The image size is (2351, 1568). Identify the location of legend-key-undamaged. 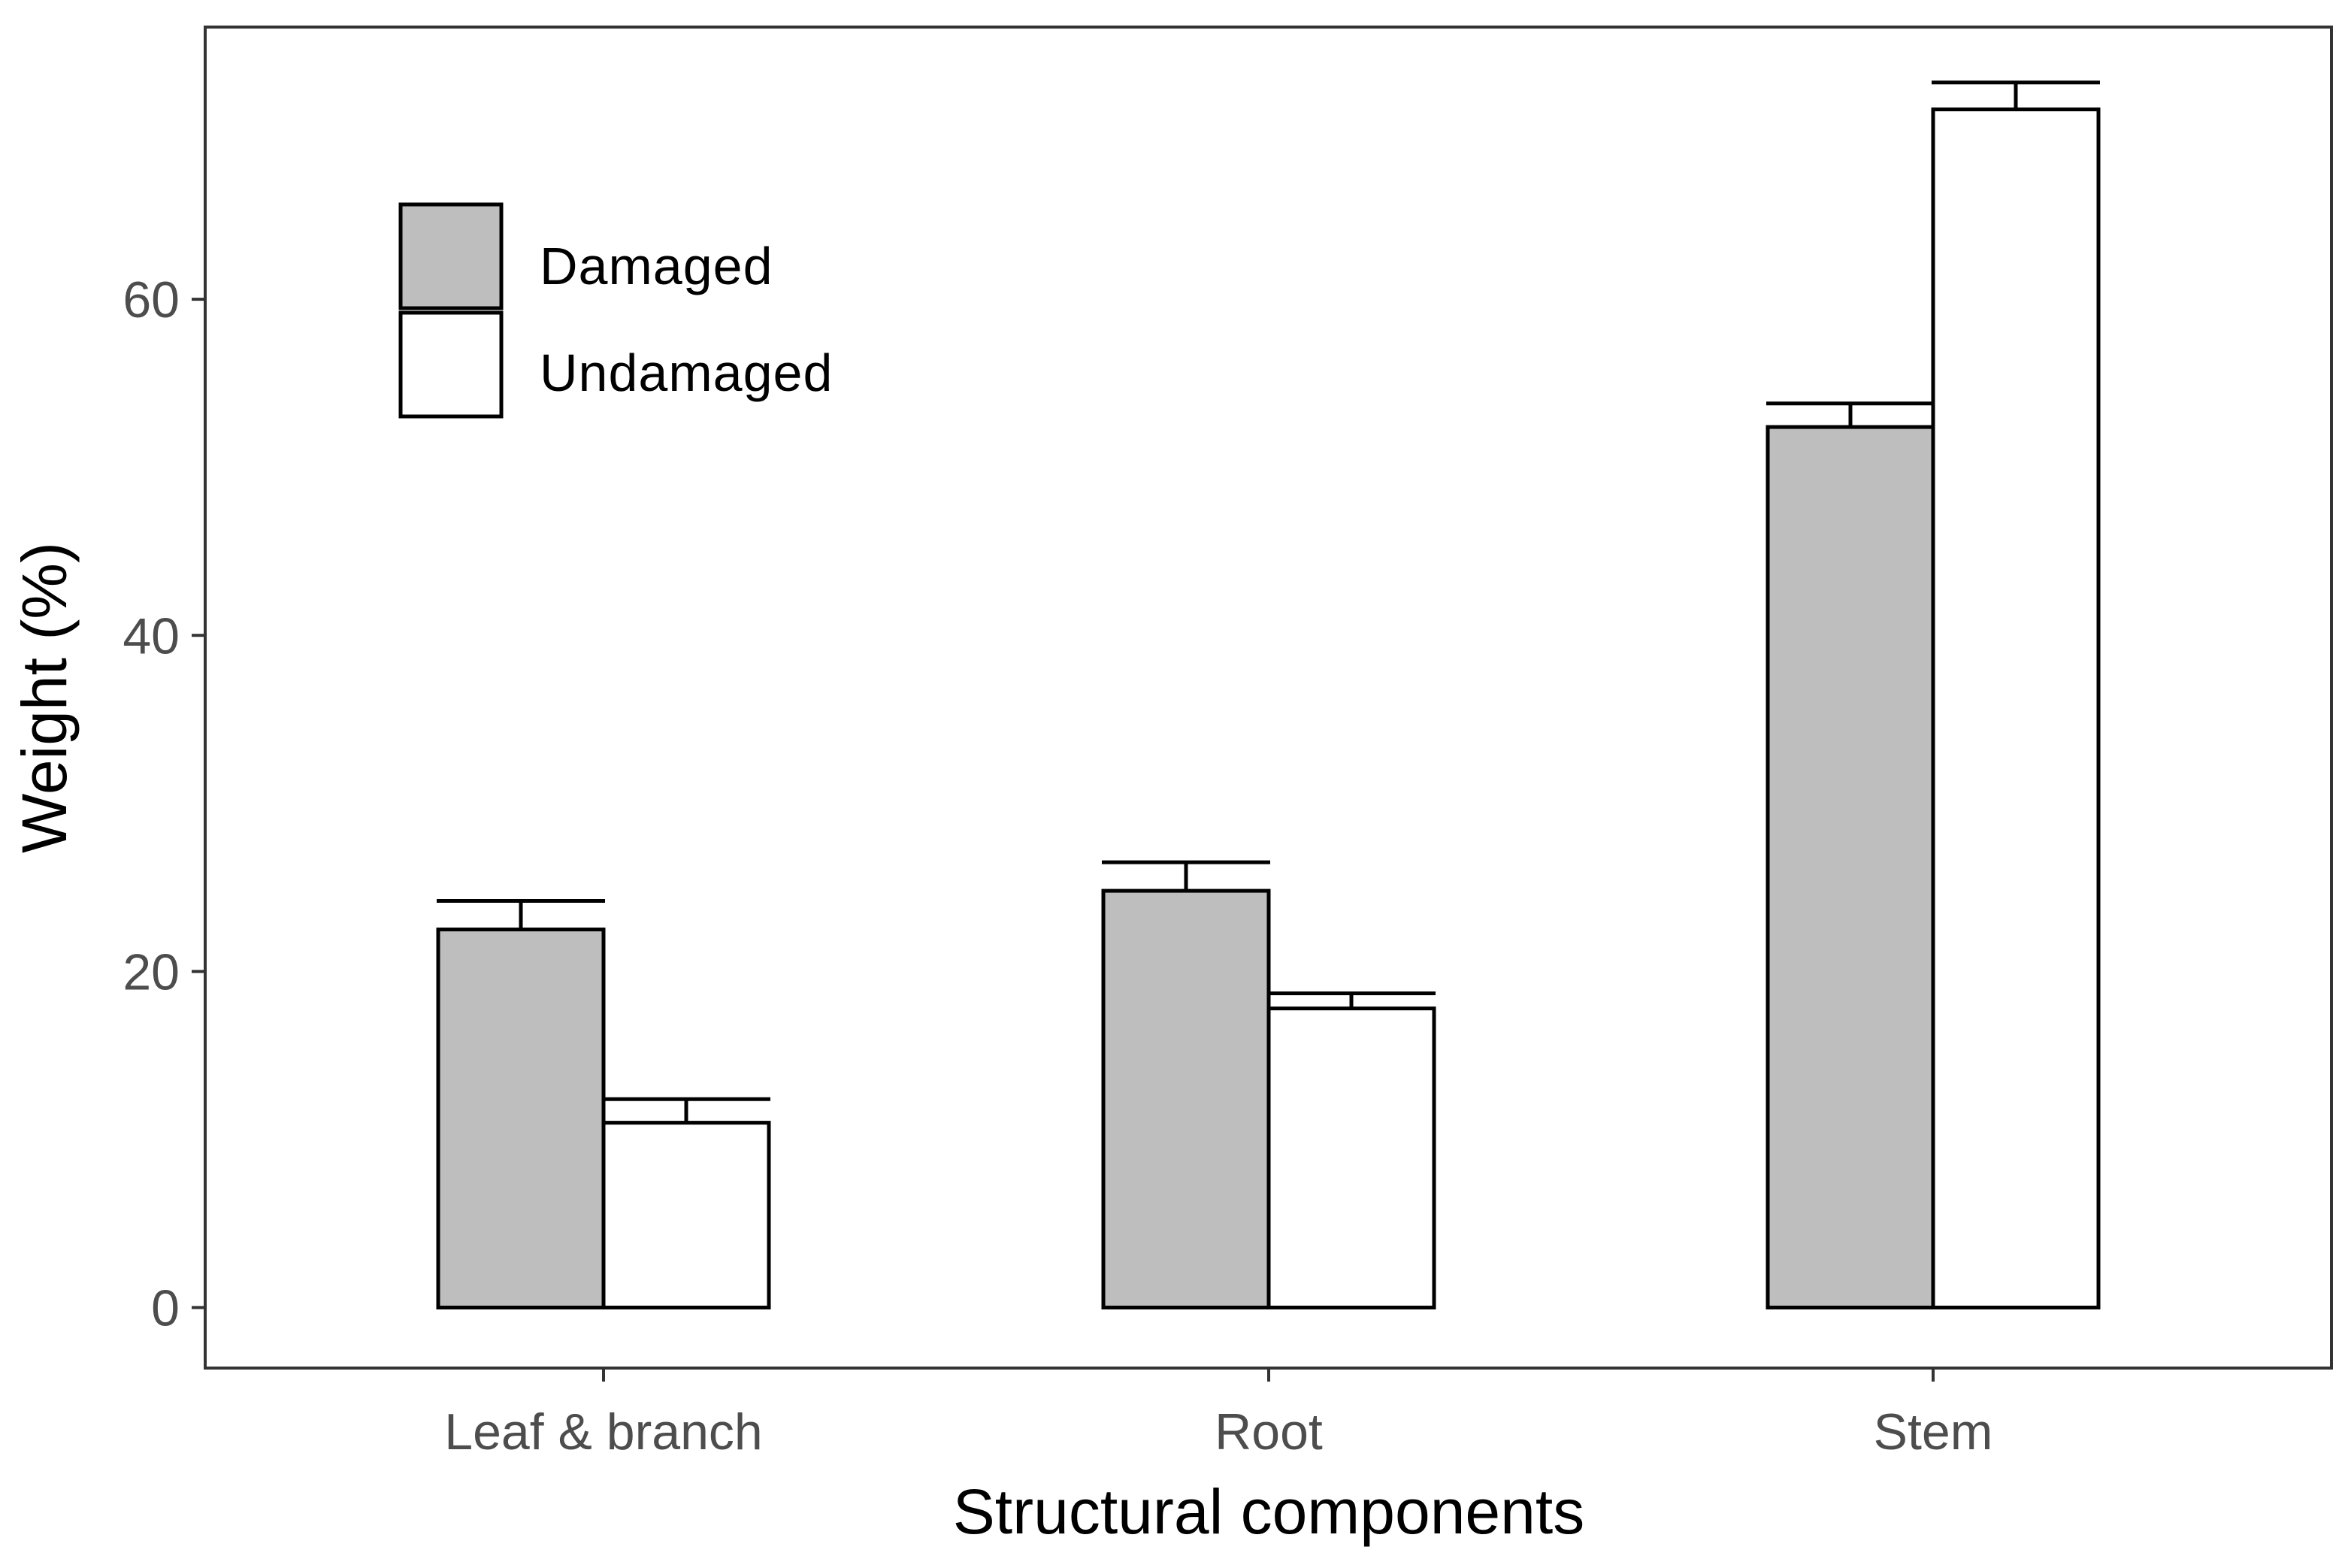
(451, 364).